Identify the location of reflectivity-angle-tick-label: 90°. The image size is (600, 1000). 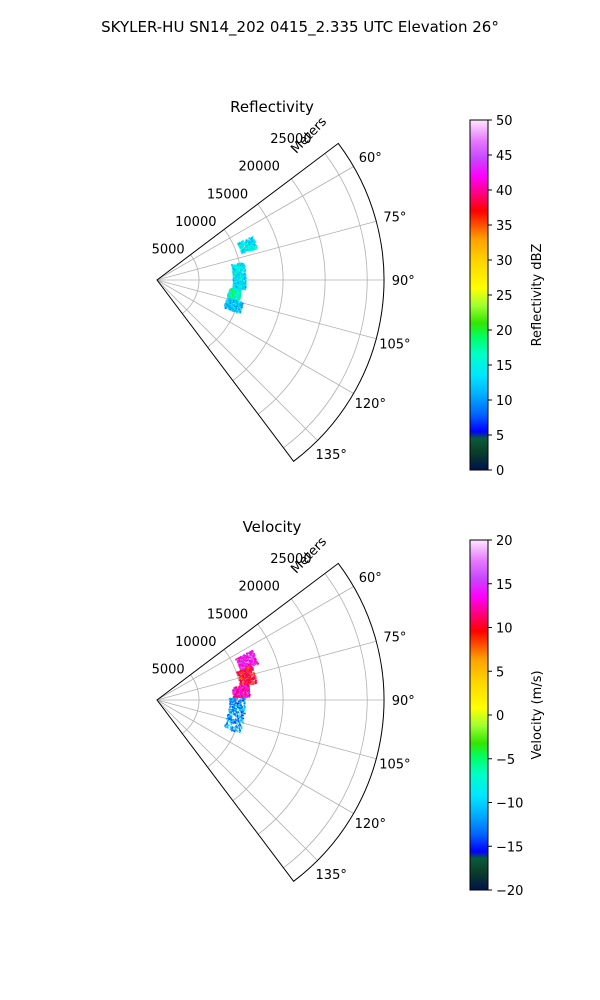
(403, 281).